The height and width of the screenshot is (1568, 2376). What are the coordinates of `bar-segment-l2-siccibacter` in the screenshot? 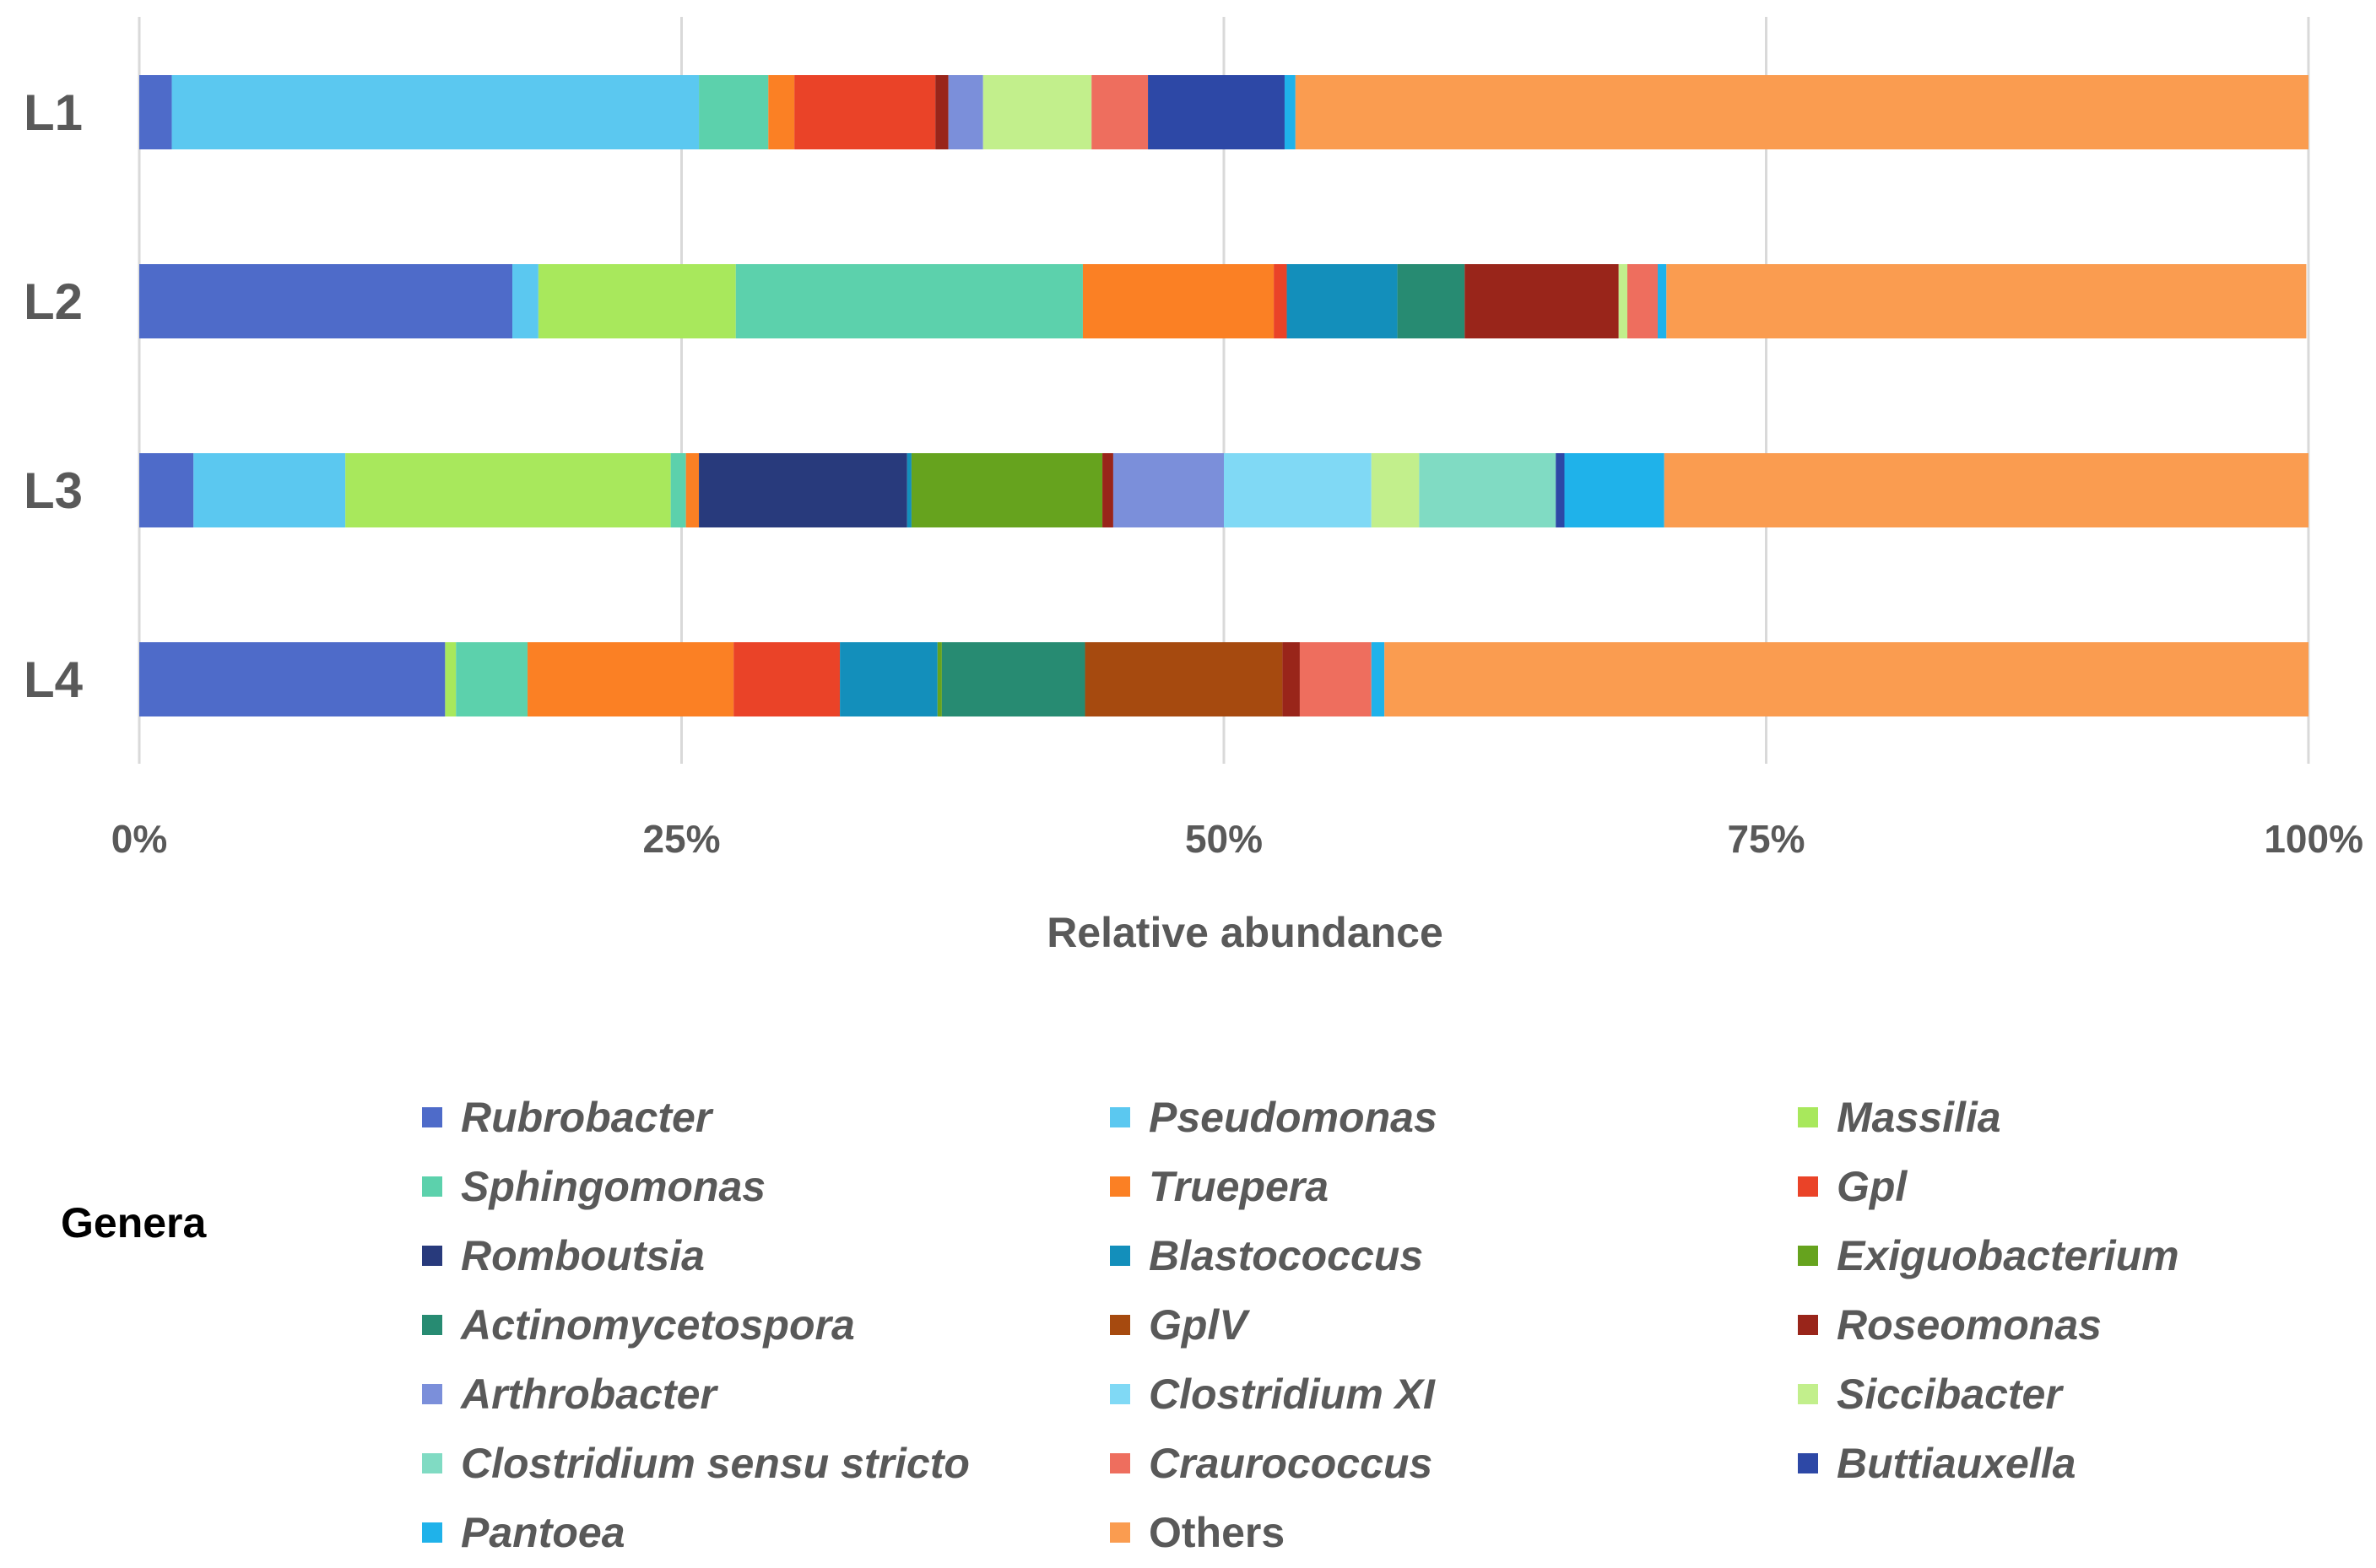 It's located at (1623, 301).